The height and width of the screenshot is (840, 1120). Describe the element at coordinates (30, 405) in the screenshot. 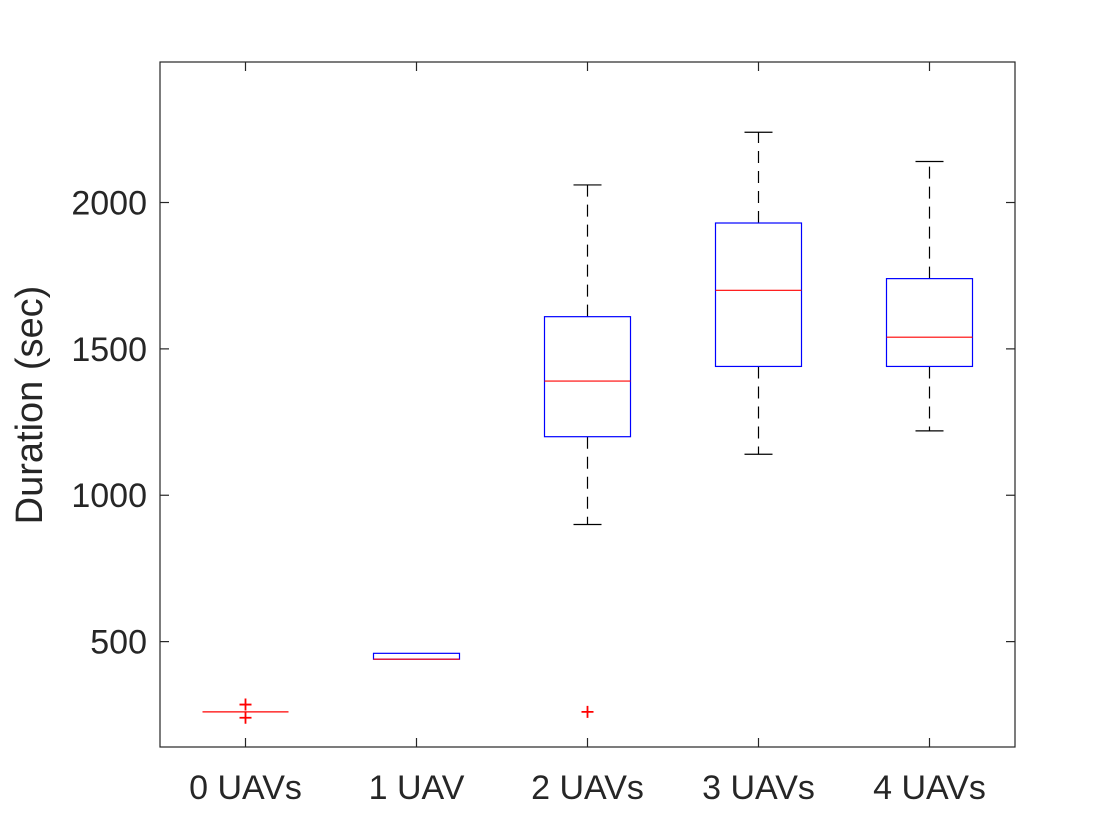

I see `y-axis-label: Duration (sec)` at that location.